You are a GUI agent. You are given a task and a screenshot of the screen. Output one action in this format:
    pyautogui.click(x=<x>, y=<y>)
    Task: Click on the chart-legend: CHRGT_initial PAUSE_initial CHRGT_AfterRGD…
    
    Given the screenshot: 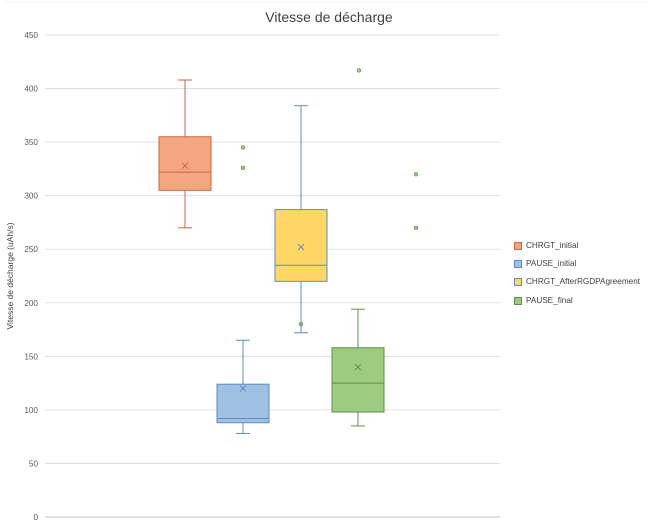 What is the action you would take?
    pyautogui.click(x=583, y=276)
    